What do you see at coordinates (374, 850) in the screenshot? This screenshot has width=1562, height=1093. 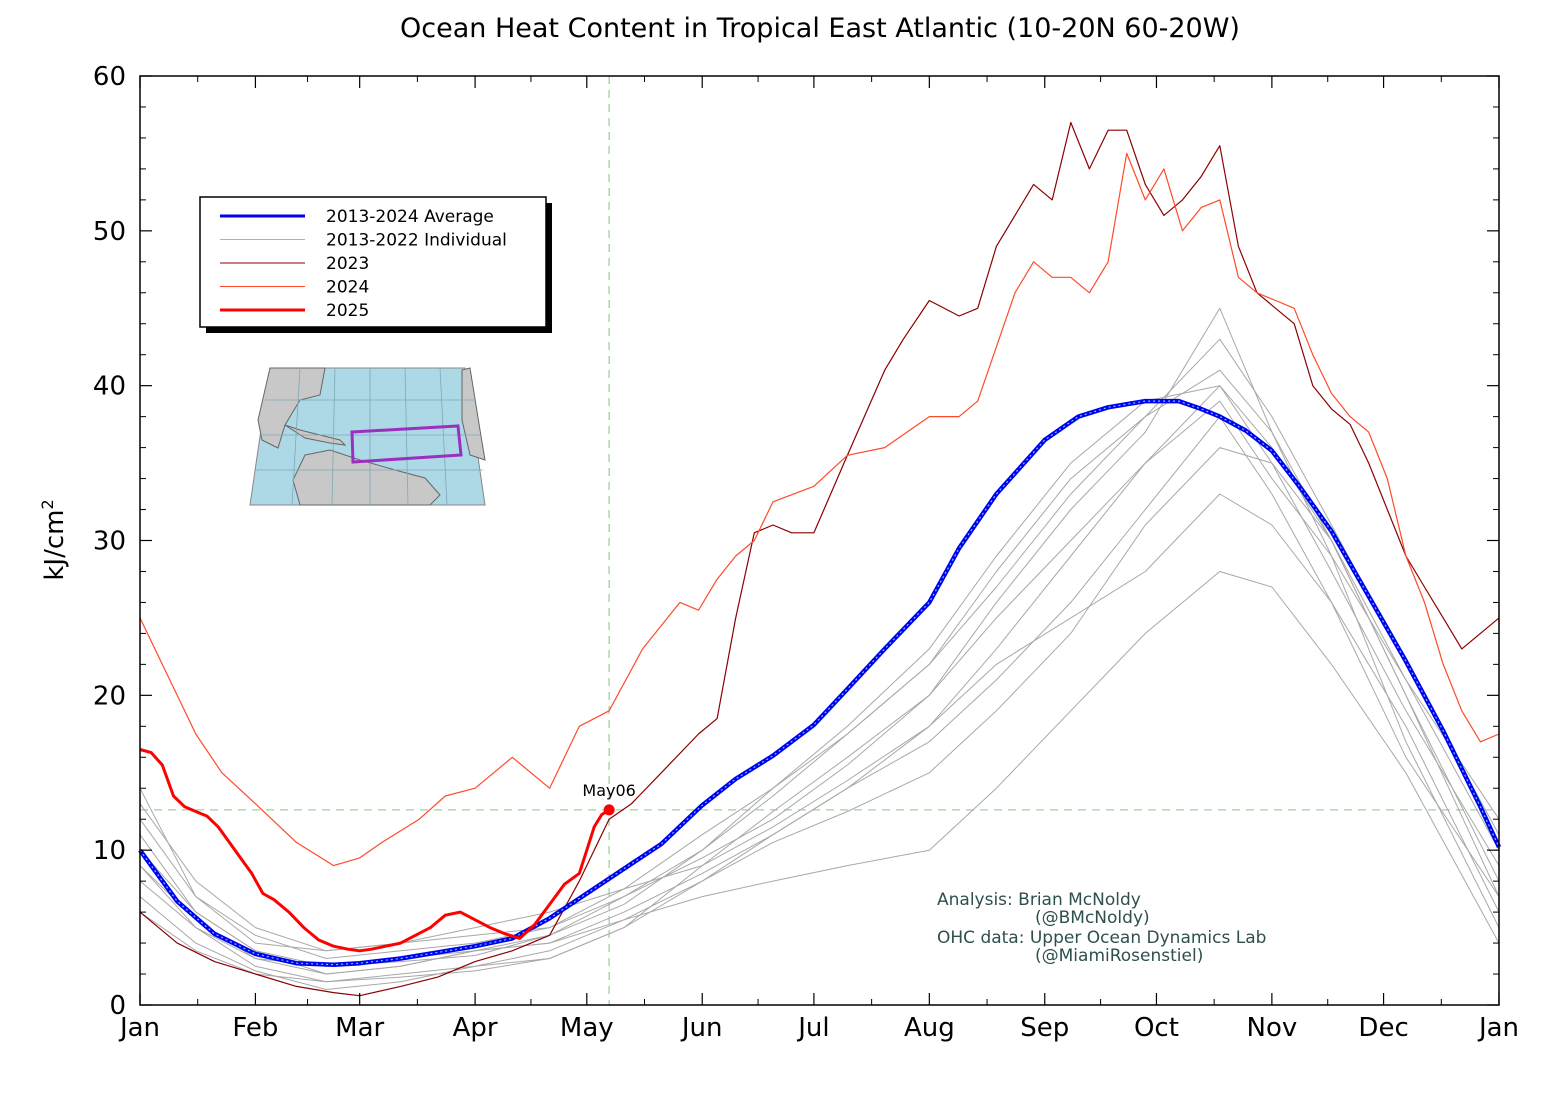 I see `series-2025` at bounding box center [374, 850].